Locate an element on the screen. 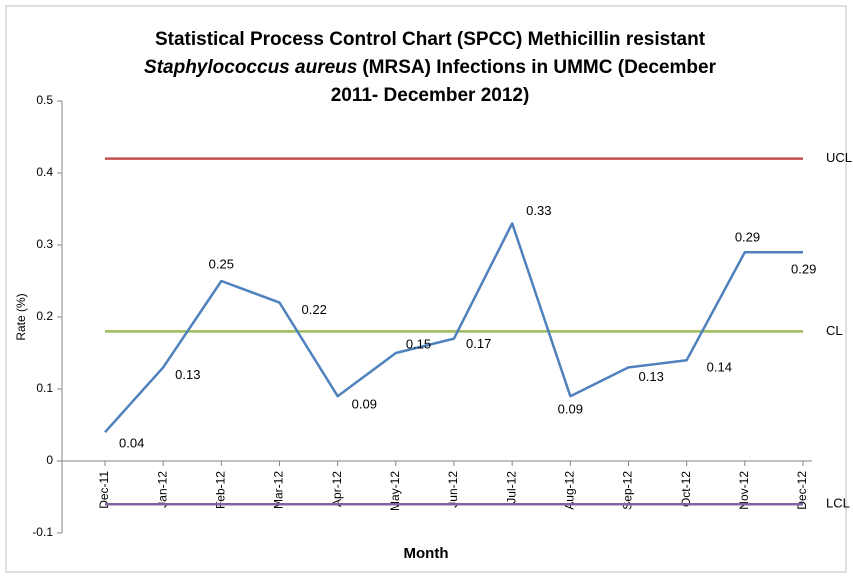 This screenshot has height=580, width=853. x-tick-label: Dec-11 is located at coordinates (104, 490).